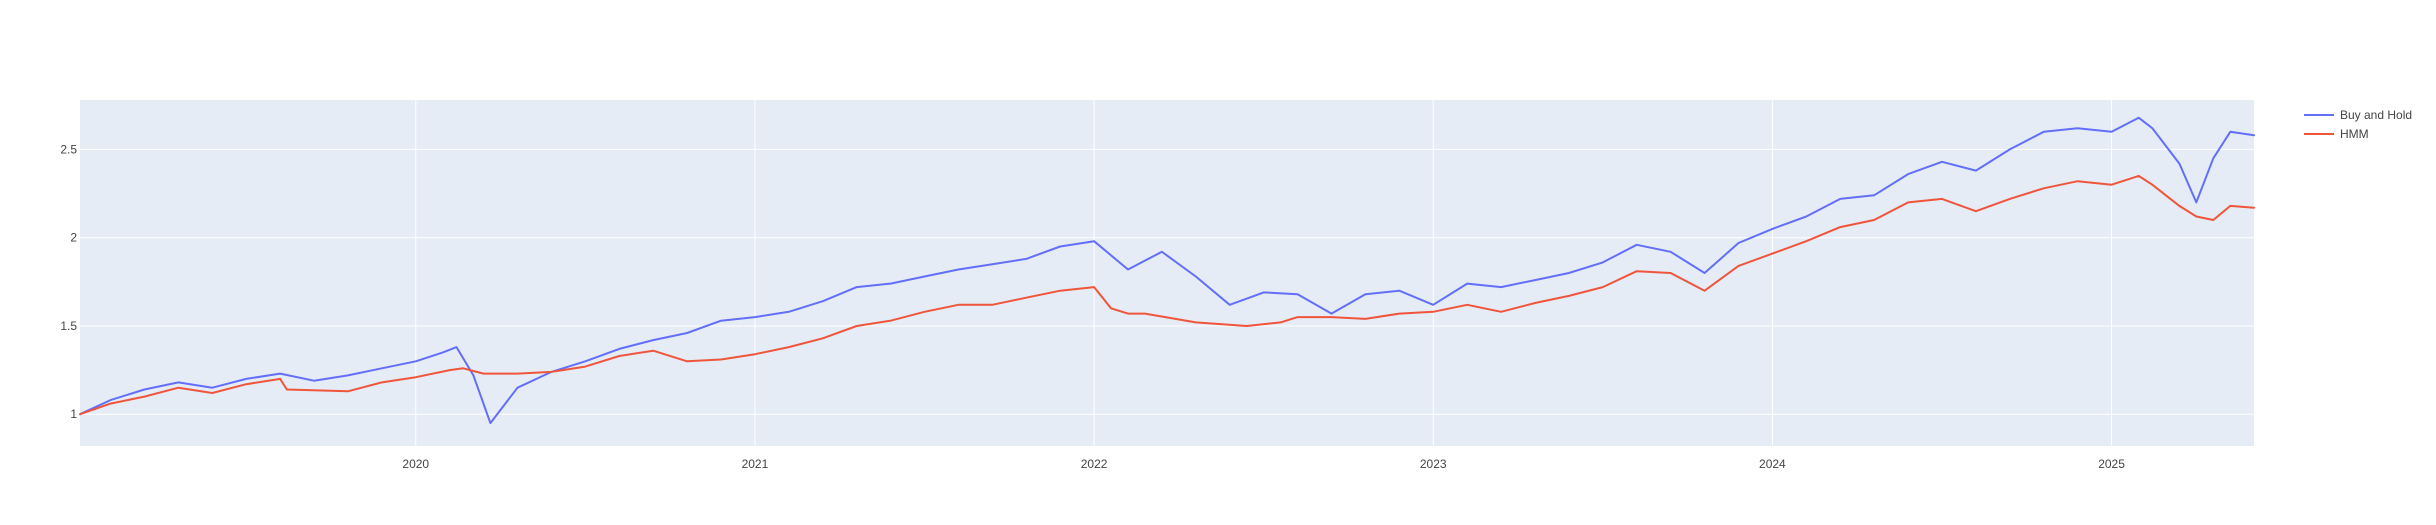 The image size is (2436, 525). I want to click on legend-label: HMM, so click(2354, 134).